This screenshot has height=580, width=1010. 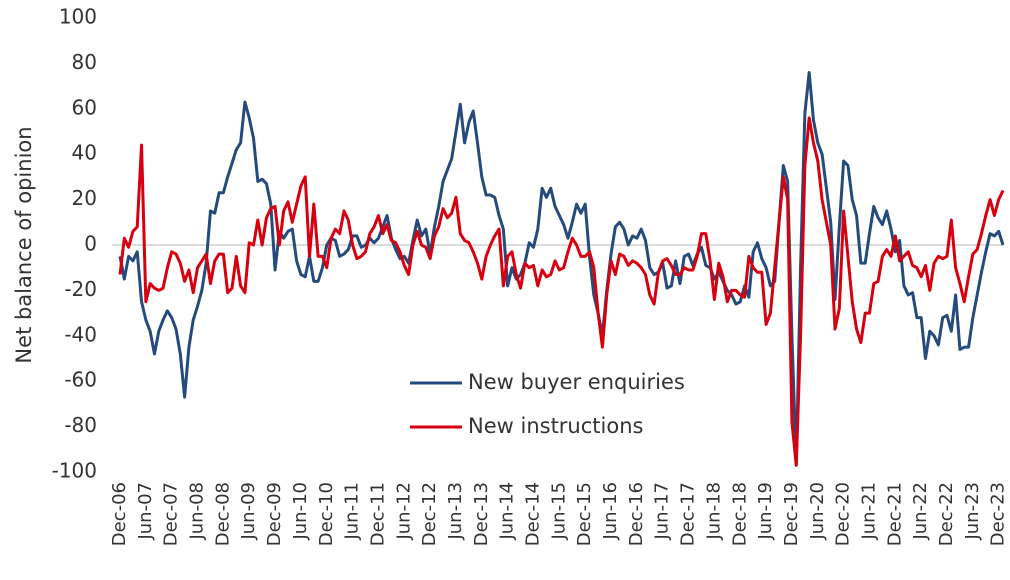 I want to click on legend-label: New buyer enquiries, so click(x=576, y=382).